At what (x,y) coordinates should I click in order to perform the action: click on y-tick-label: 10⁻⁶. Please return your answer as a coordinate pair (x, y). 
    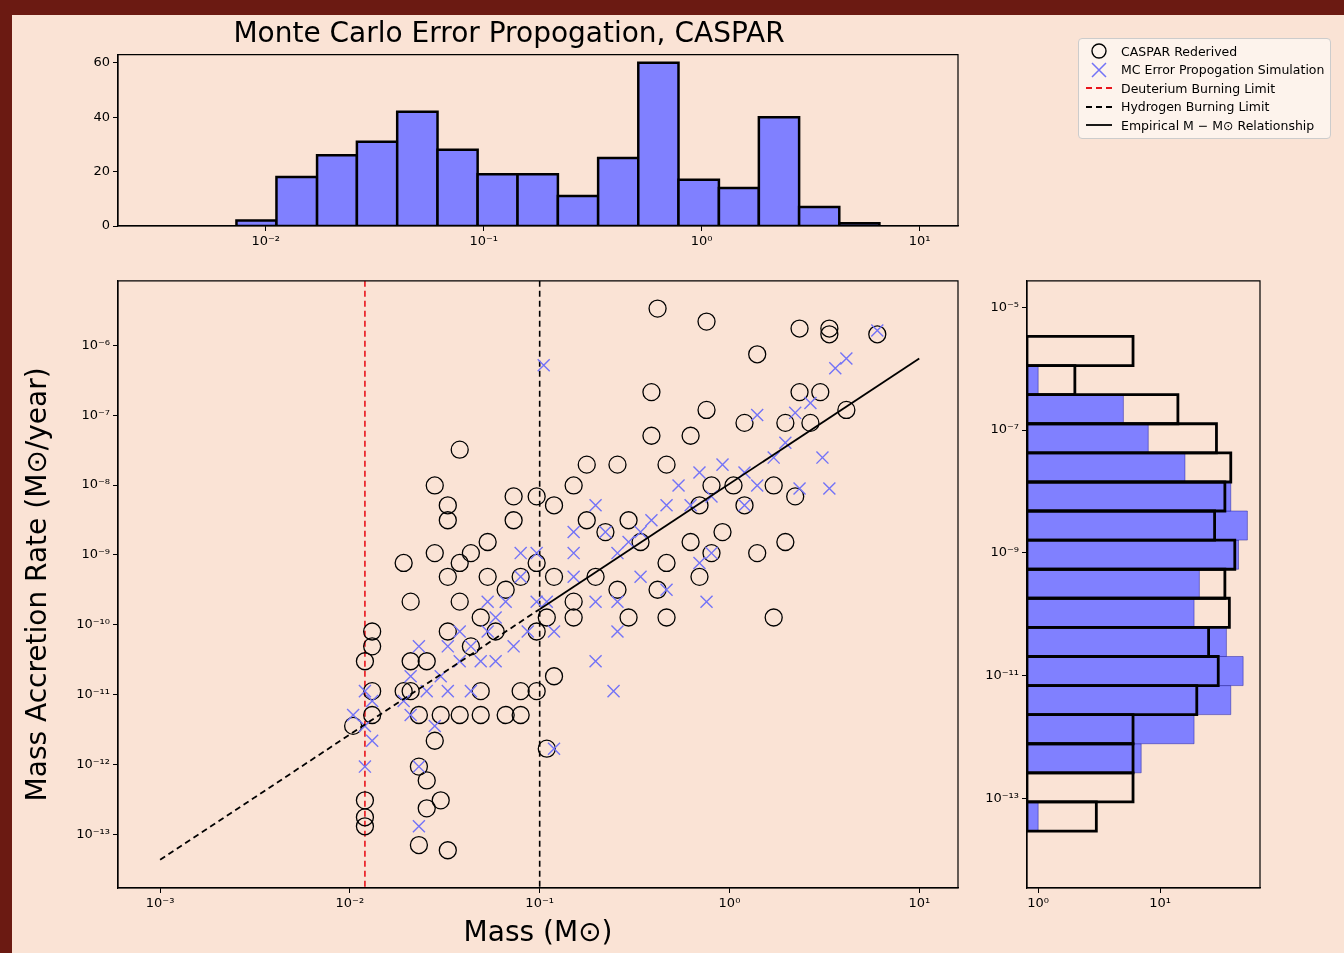
    Looking at the image, I should click on (95, 344).